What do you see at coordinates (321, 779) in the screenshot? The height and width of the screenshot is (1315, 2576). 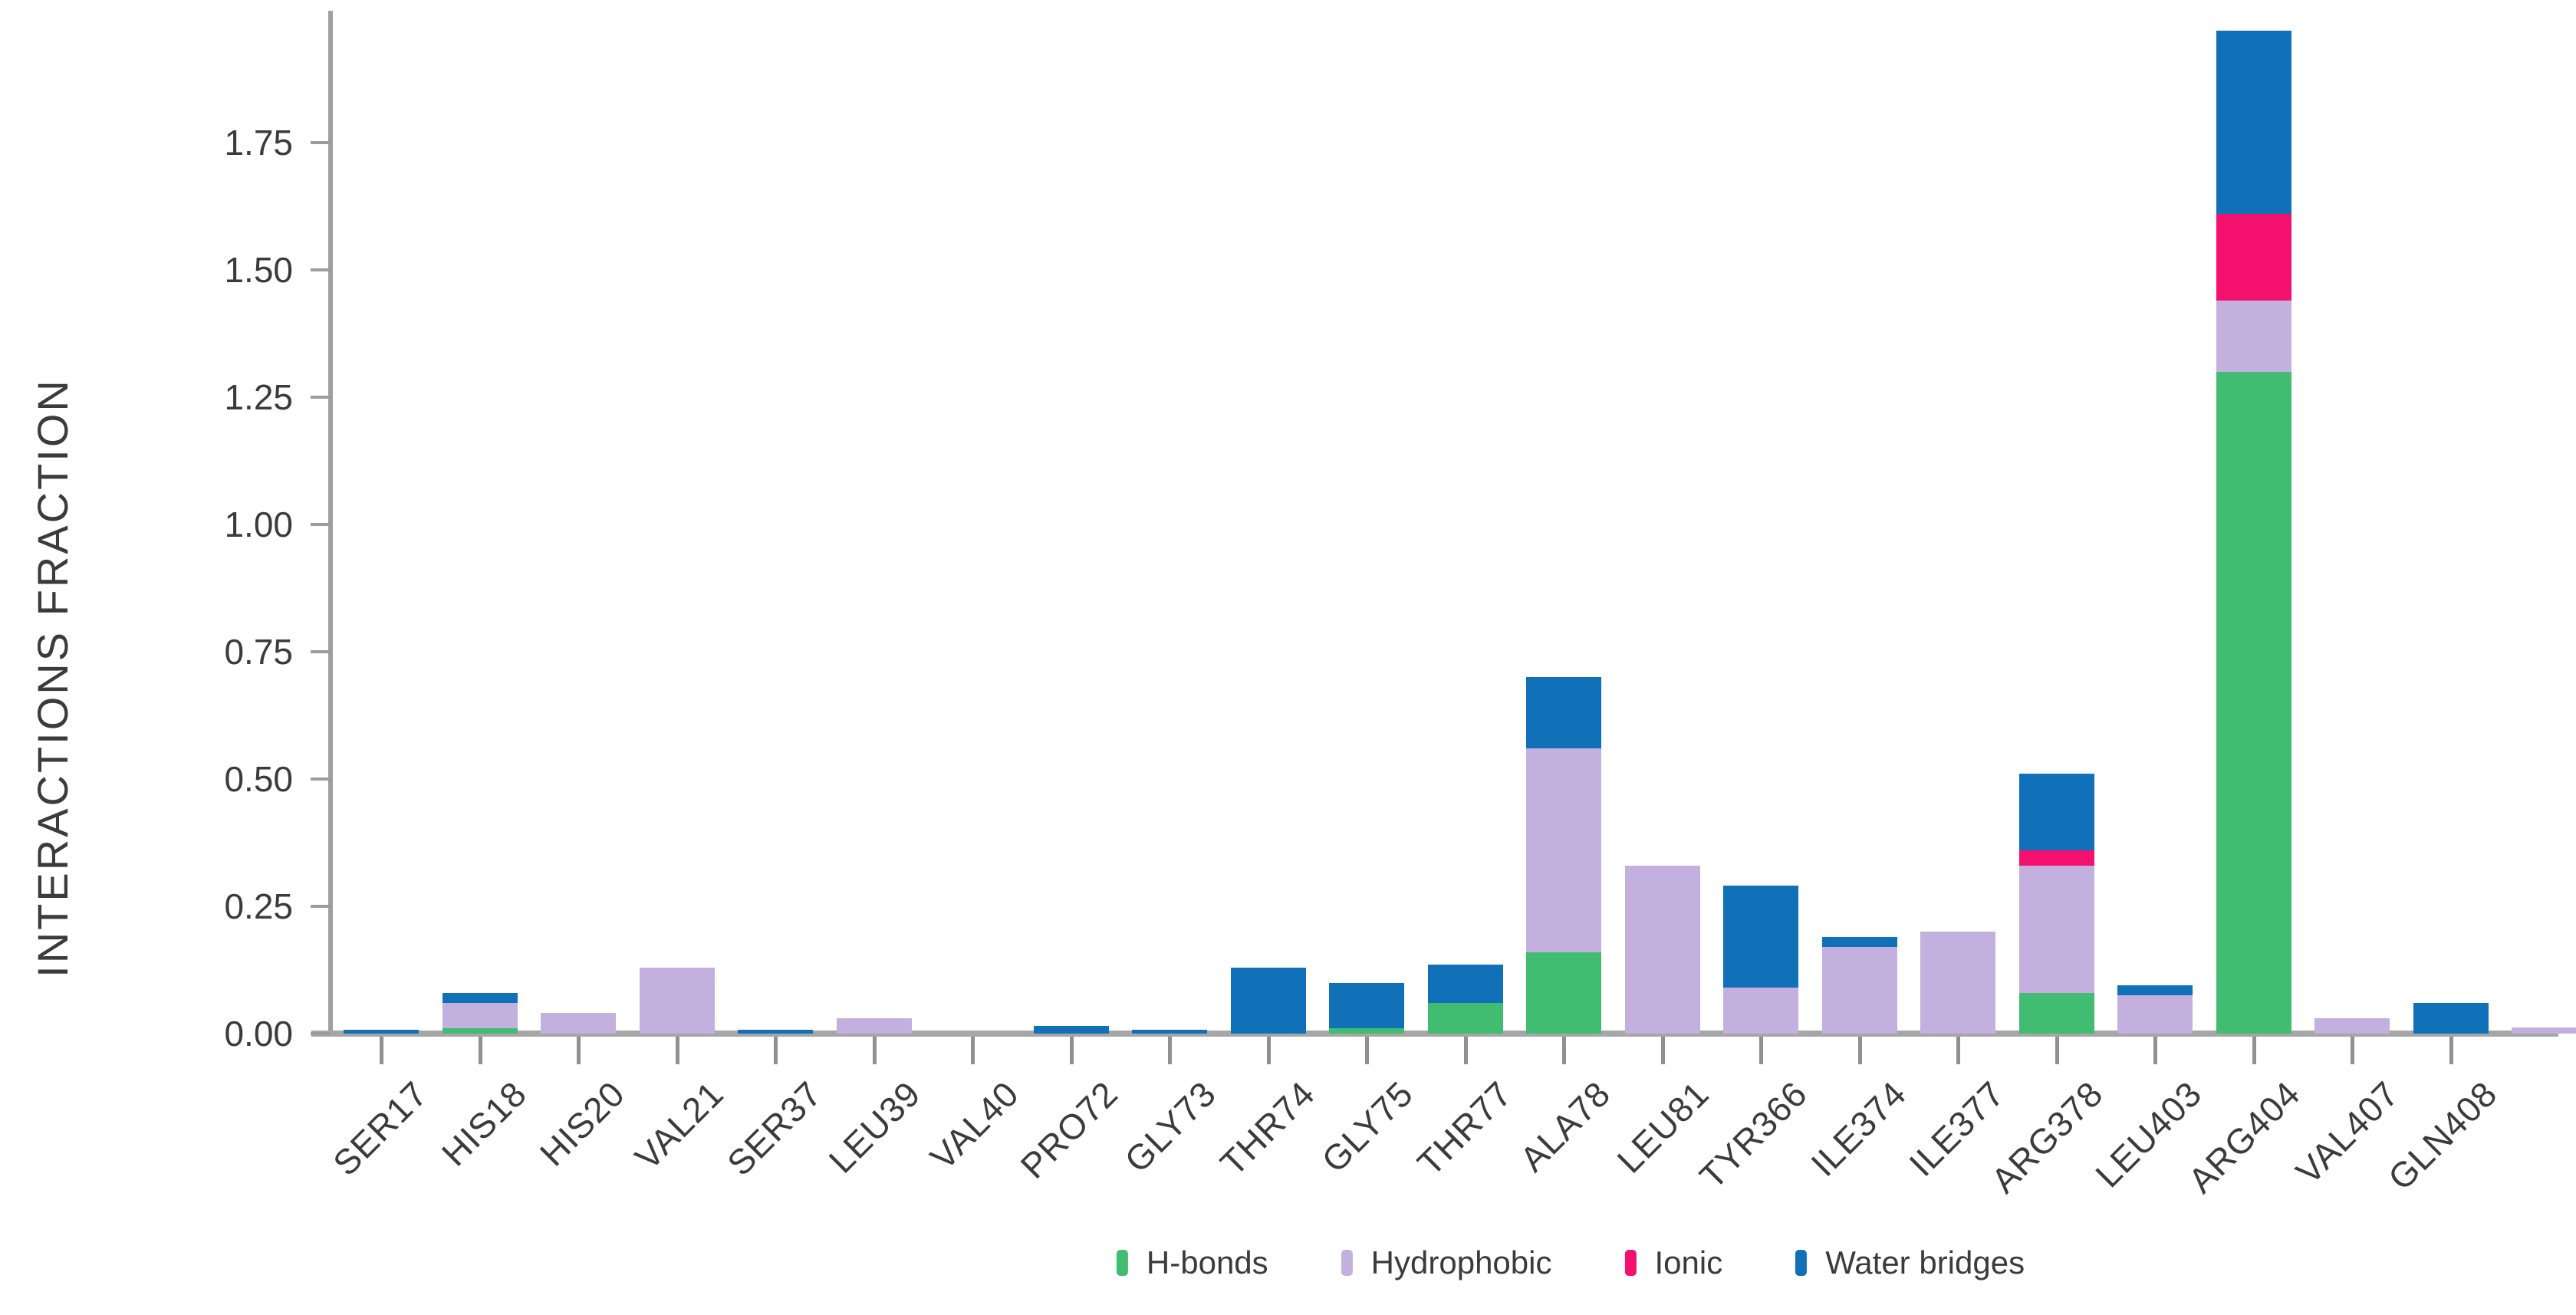 I see `y-tick-0.50` at bounding box center [321, 779].